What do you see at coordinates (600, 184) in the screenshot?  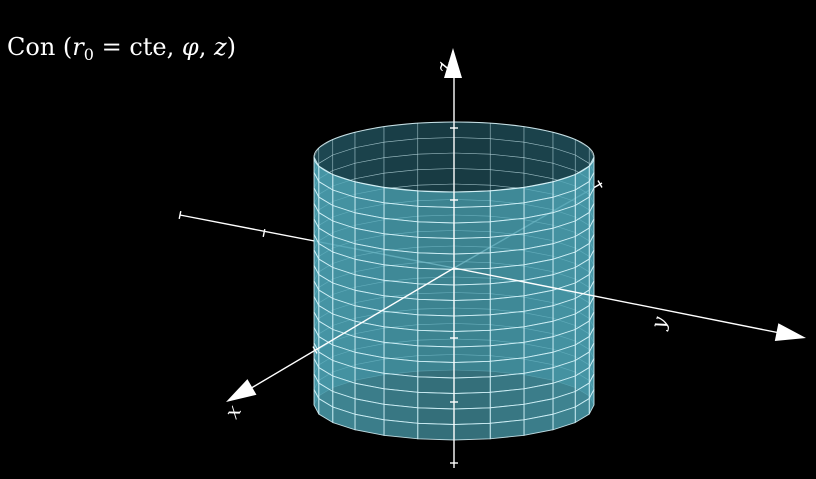 I see `y-axis-tick` at bounding box center [600, 184].